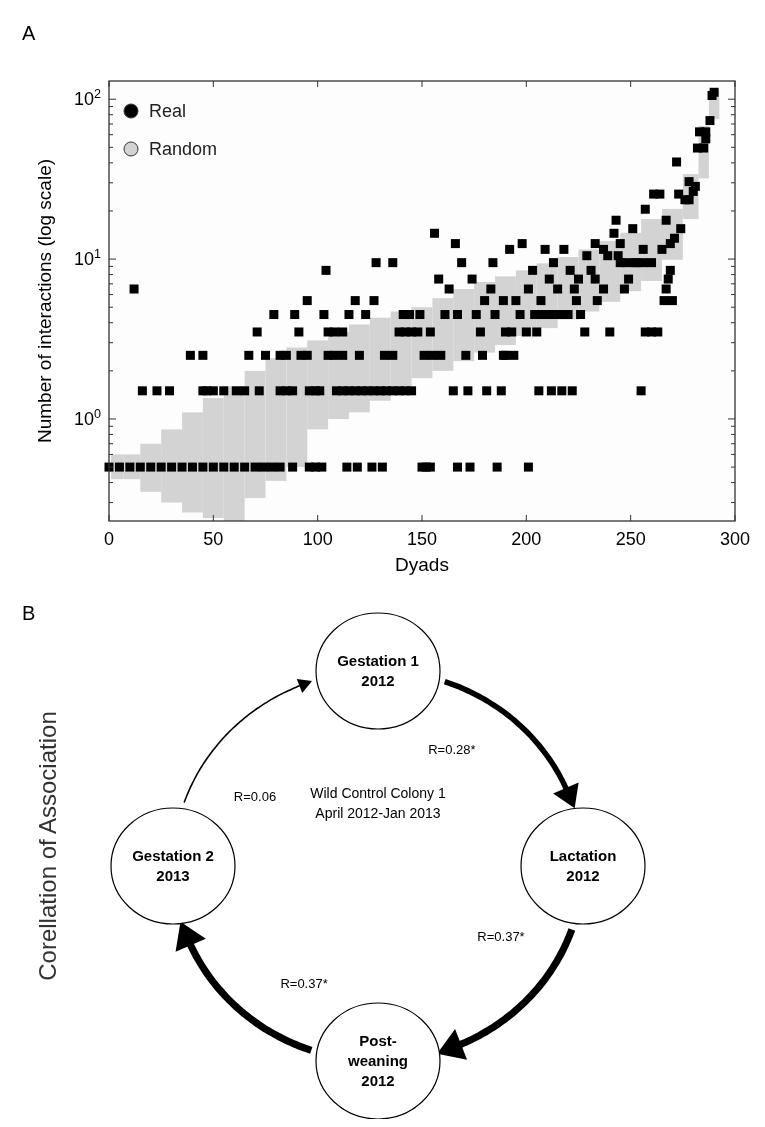 The height and width of the screenshot is (1127, 765). Describe the element at coordinates (44, 301) in the screenshot. I see `y-axis-title: Number of interactions (log scale)` at that location.